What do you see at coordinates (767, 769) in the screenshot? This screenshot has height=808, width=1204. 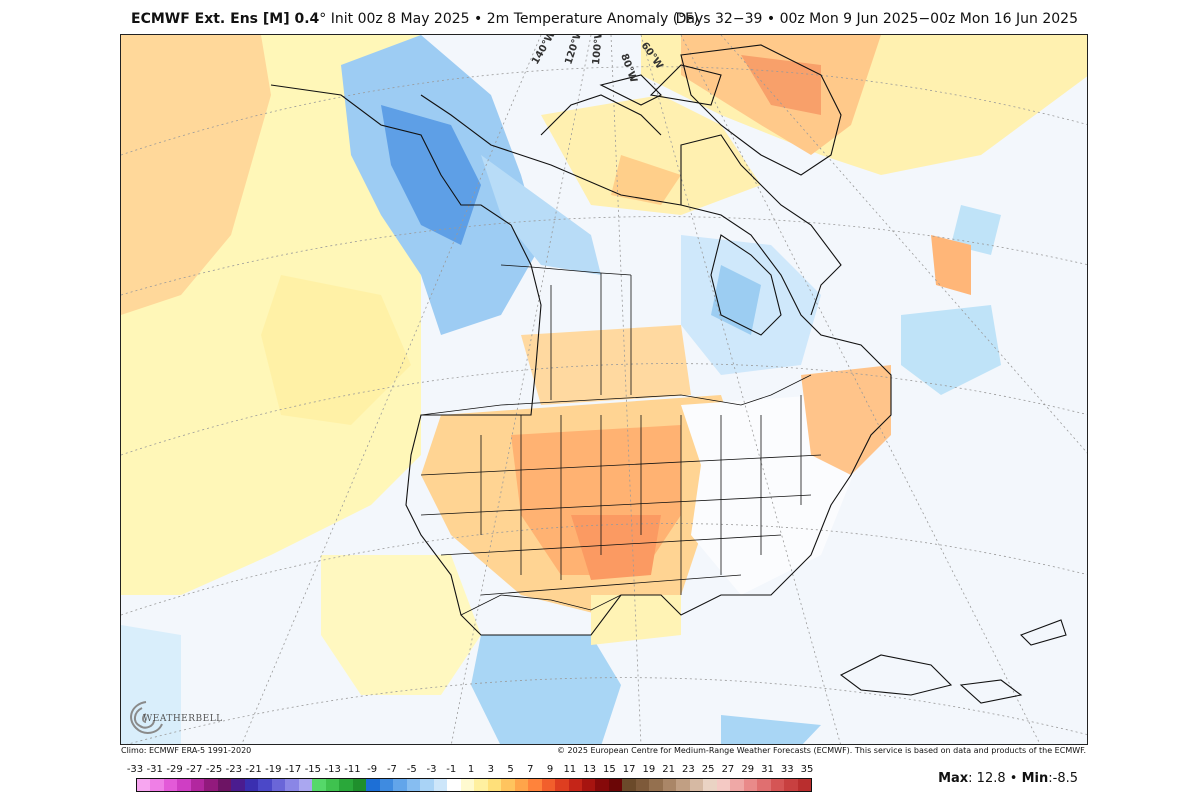 I see `colorbar-tick-label: 31` at bounding box center [767, 769].